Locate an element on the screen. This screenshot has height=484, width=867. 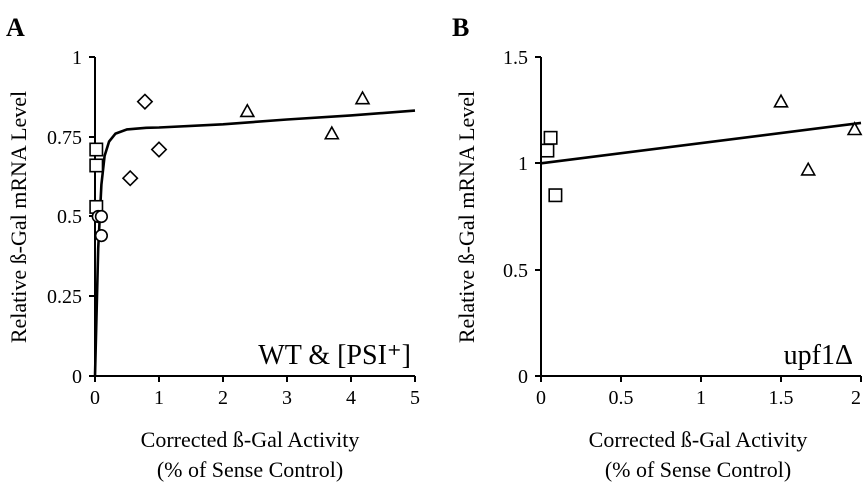
panel-b-fit-line is located at coordinates (701, 143).